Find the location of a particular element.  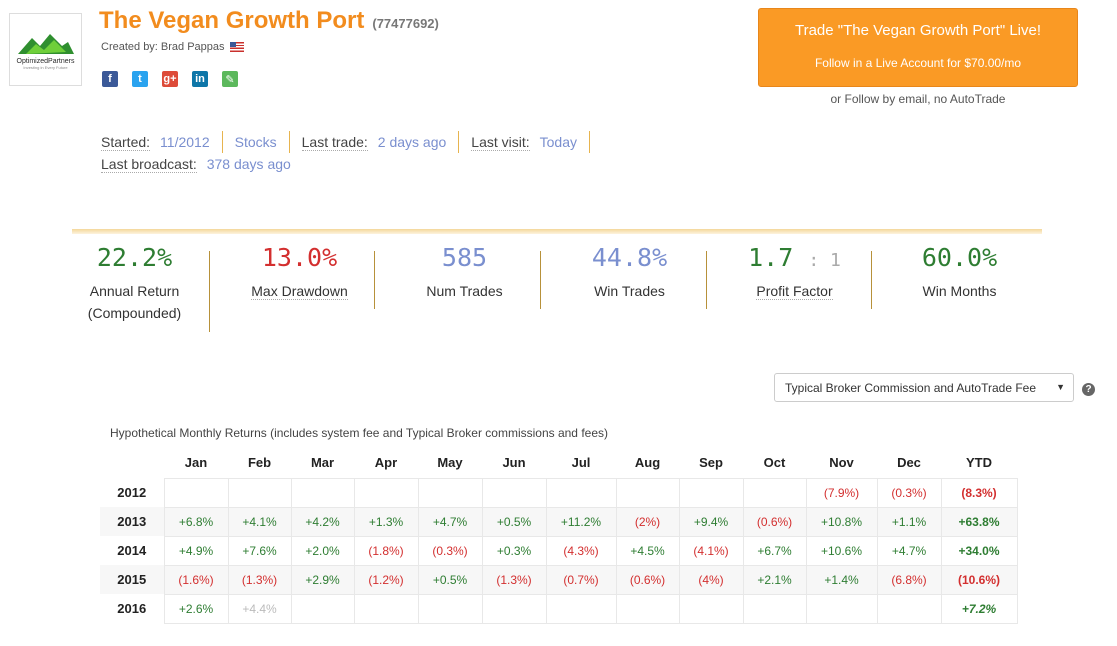

stat-max-drawdown: 13.0% Max Drawdown is located at coordinates (299, 283).